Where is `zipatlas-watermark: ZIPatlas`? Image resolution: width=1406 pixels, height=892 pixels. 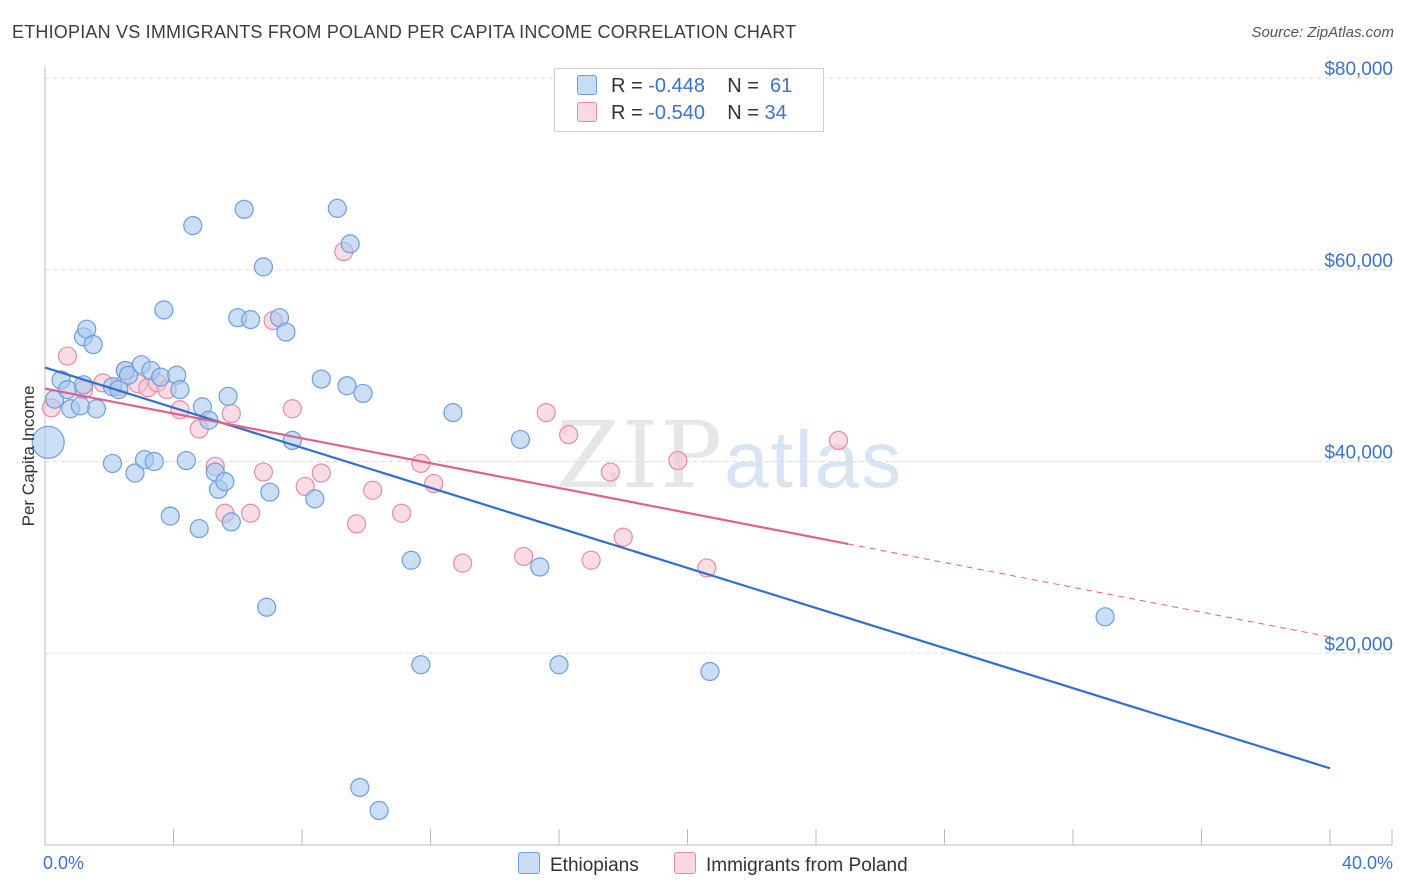 zipatlas-watermark: ZIPatlas is located at coordinates (729, 455).